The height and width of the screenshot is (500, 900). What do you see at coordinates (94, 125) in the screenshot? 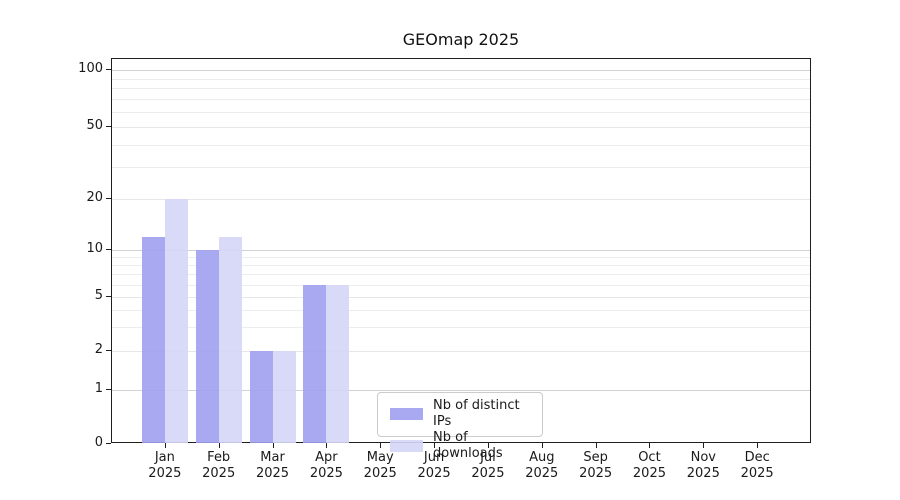
I see `y-tick-label: 50` at bounding box center [94, 125].